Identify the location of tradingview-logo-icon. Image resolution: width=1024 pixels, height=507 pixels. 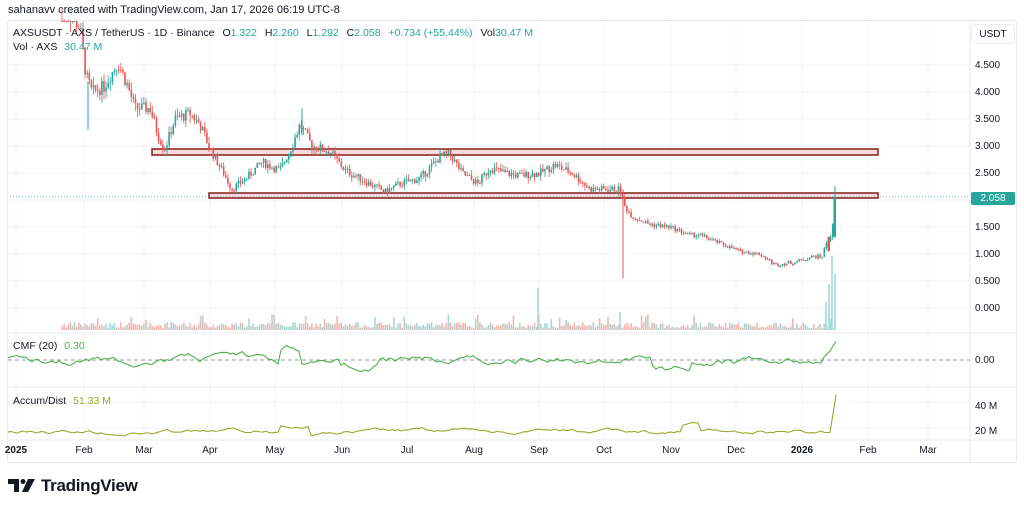
(21, 485).